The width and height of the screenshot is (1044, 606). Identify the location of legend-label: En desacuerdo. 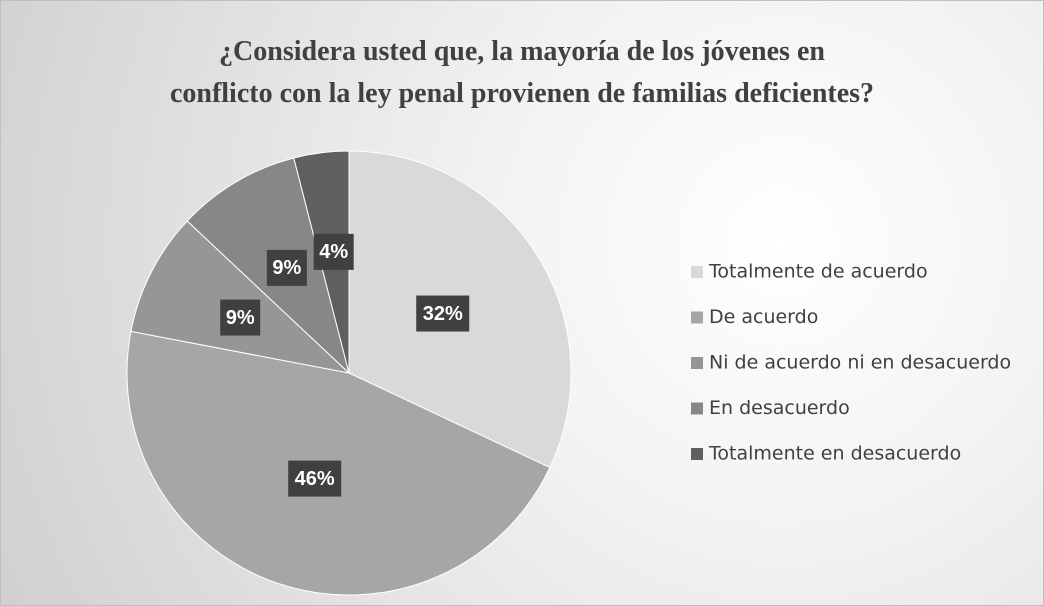
(779, 408).